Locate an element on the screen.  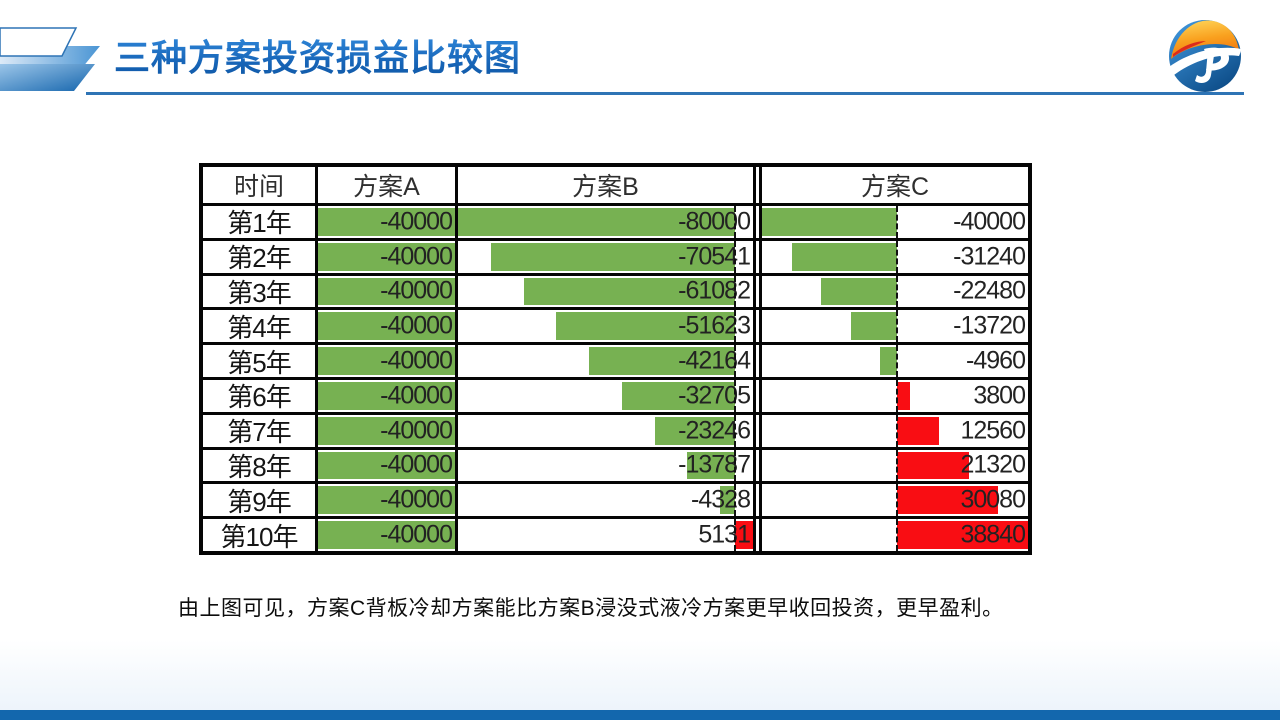
value-cell-planB: -32705 is located at coordinates (605, 395).